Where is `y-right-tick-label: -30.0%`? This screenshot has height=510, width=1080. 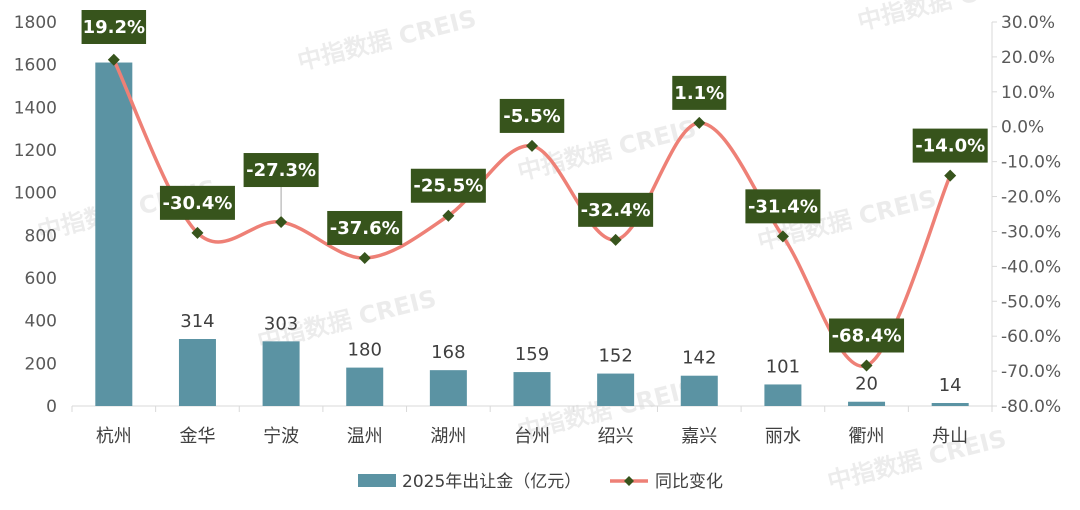 y-right-tick-label: -30.0% is located at coordinates (1031, 232).